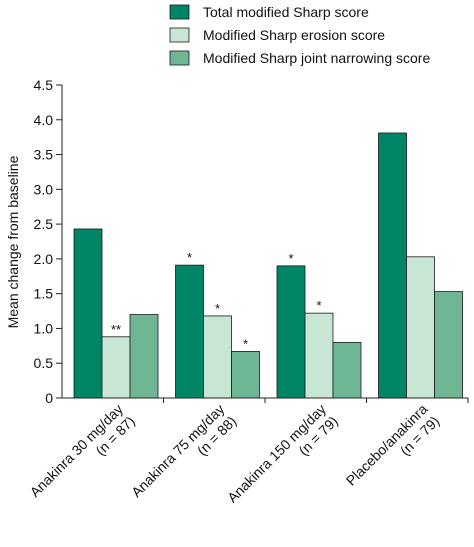  Describe the element at coordinates (44, 155) in the screenshot. I see `y-tick-label: 3.5` at that location.